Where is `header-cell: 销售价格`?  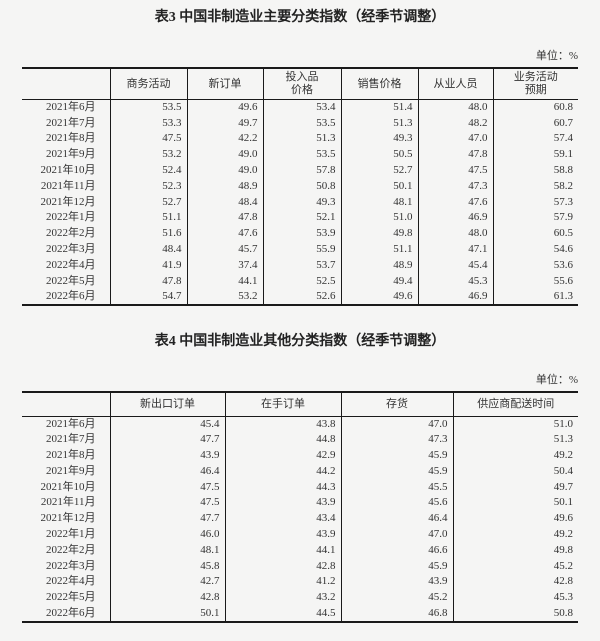
header-cell: 销售价格 is located at coordinates (380, 84).